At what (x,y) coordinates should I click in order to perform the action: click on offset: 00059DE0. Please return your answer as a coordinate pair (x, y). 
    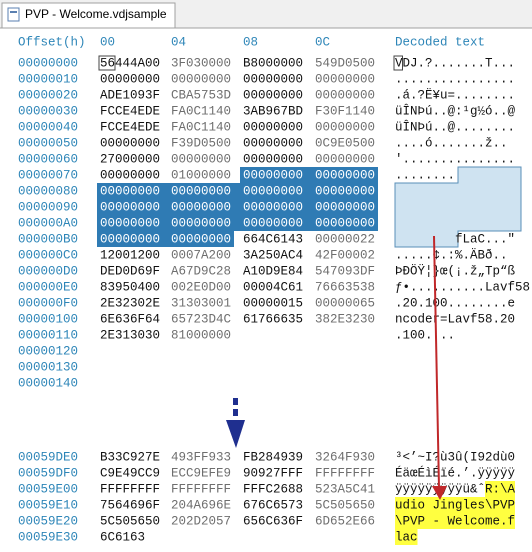
    Looking at the image, I should click on (48, 457).